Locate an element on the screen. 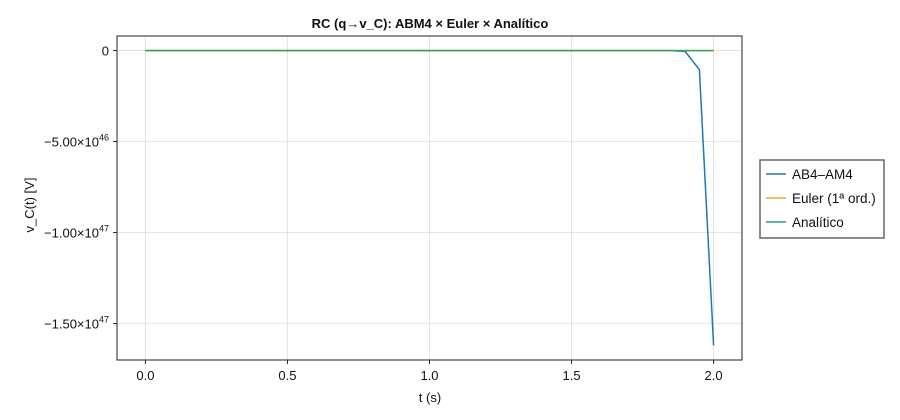 This screenshot has width=900, height=420. x-axis-label: t (s) is located at coordinates (430, 397).